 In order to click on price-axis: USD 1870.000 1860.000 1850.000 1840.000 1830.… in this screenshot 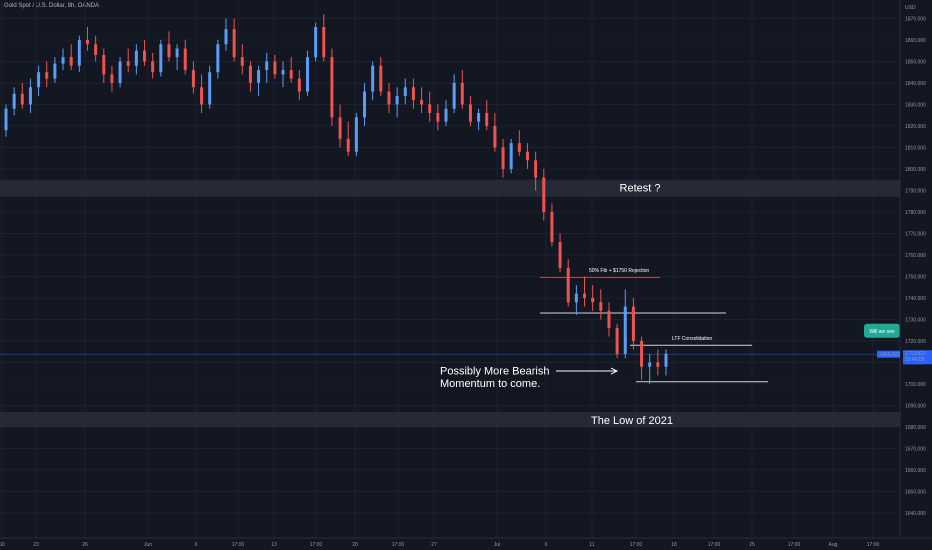, I will do `click(904, 269)`.